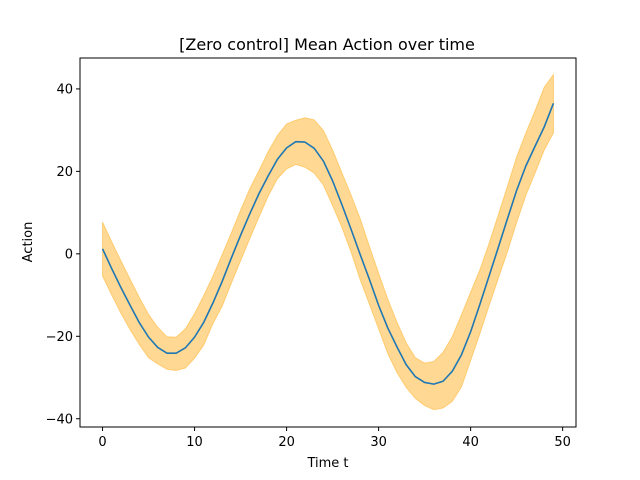 The image size is (640, 480). Describe the element at coordinates (194, 442) in the screenshot. I see `x-tick-label: 10` at that location.